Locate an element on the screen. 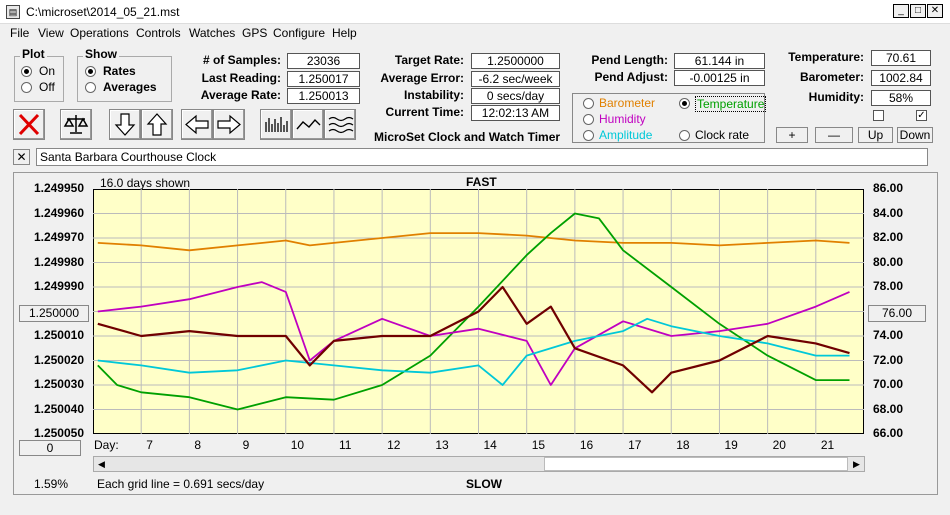 The height and width of the screenshot is (515, 950). right-tick-label: 68.00 is located at coordinates (888, 408).